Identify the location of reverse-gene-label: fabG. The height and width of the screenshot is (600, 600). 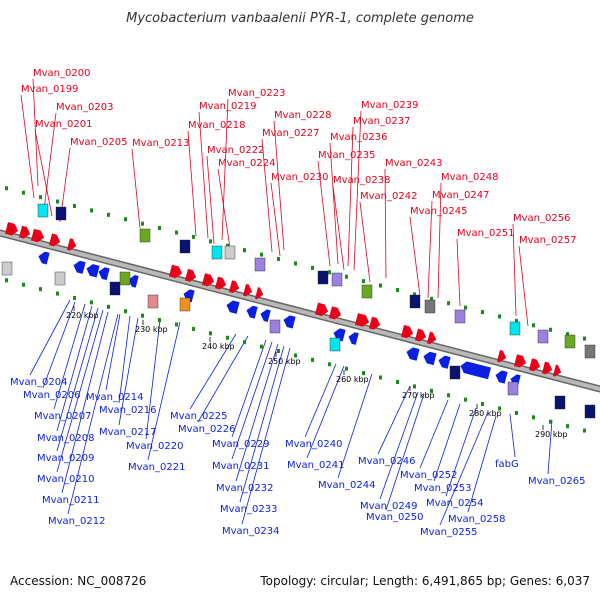
(507, 464).